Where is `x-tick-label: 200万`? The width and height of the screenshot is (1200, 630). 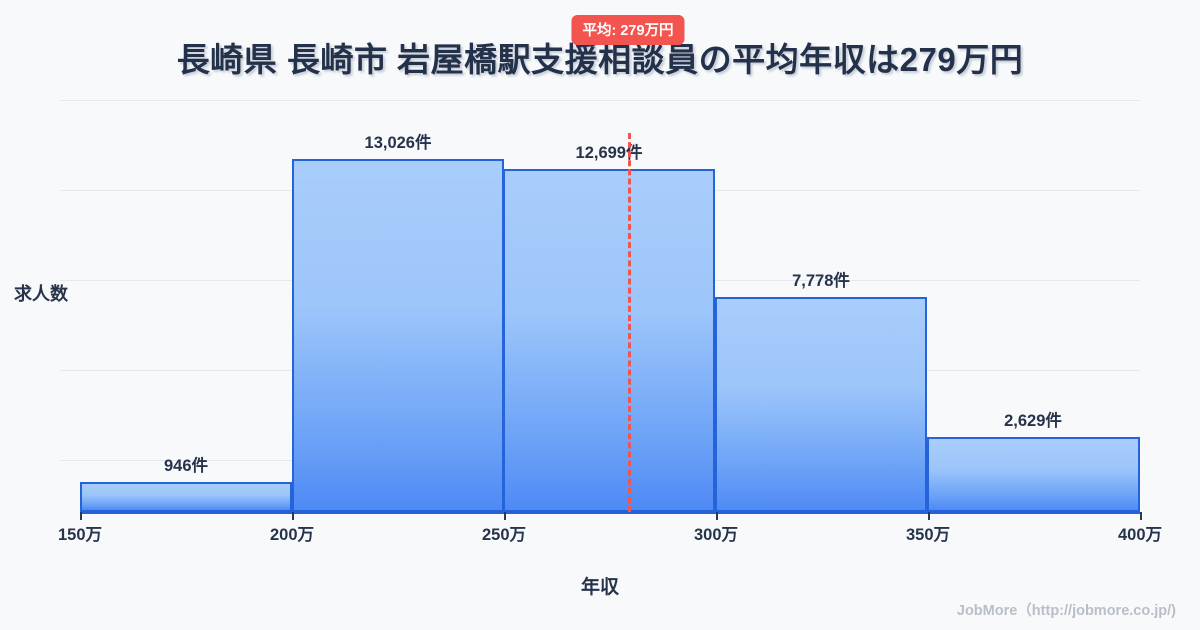 x-tick-label: 200万 is located at coordinates (292, 535).